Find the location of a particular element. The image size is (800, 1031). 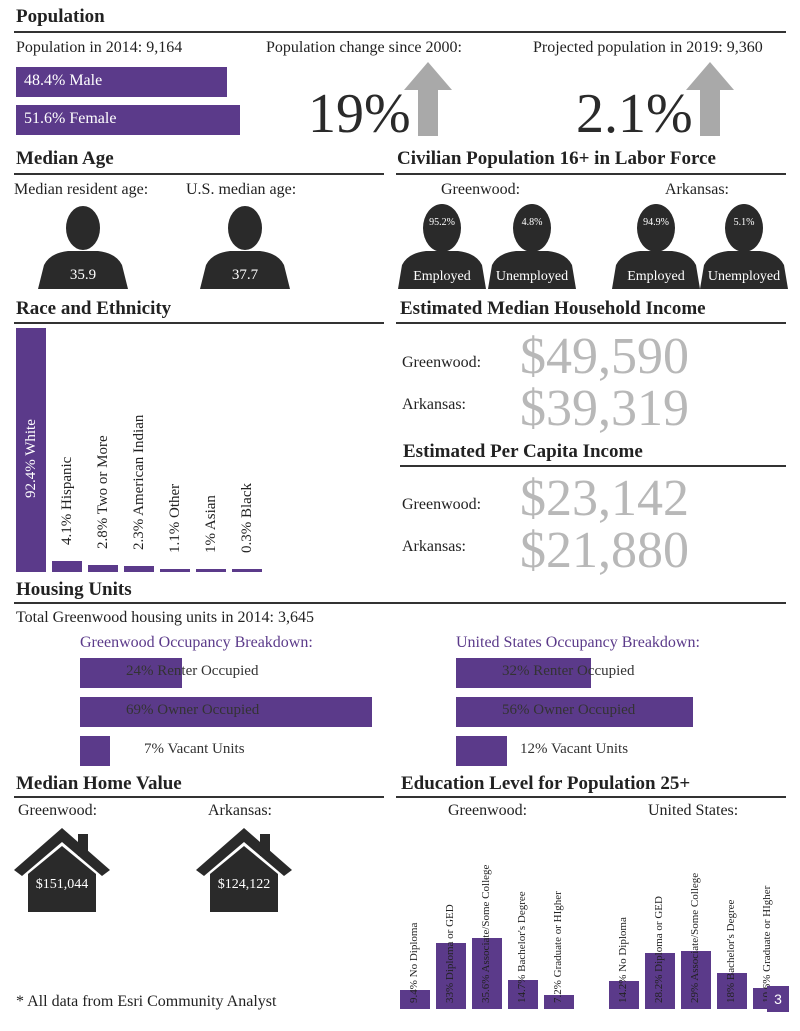

projected-population-value: 2.1% is located at coordinates (634, 114).